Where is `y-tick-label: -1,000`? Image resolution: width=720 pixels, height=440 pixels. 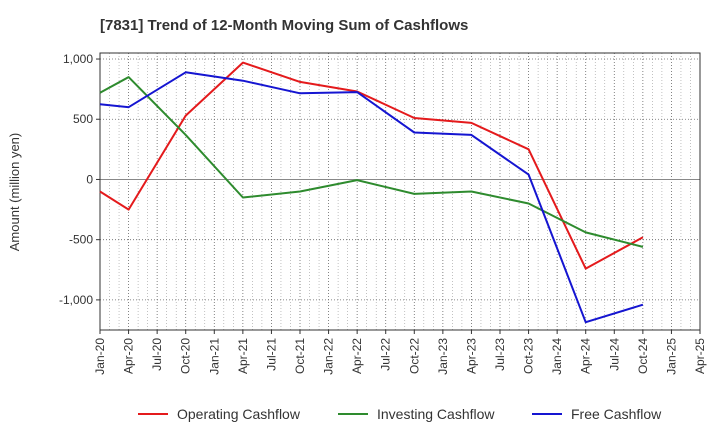 y-tick-label: -1,000 is located at coordinates (76, 300).